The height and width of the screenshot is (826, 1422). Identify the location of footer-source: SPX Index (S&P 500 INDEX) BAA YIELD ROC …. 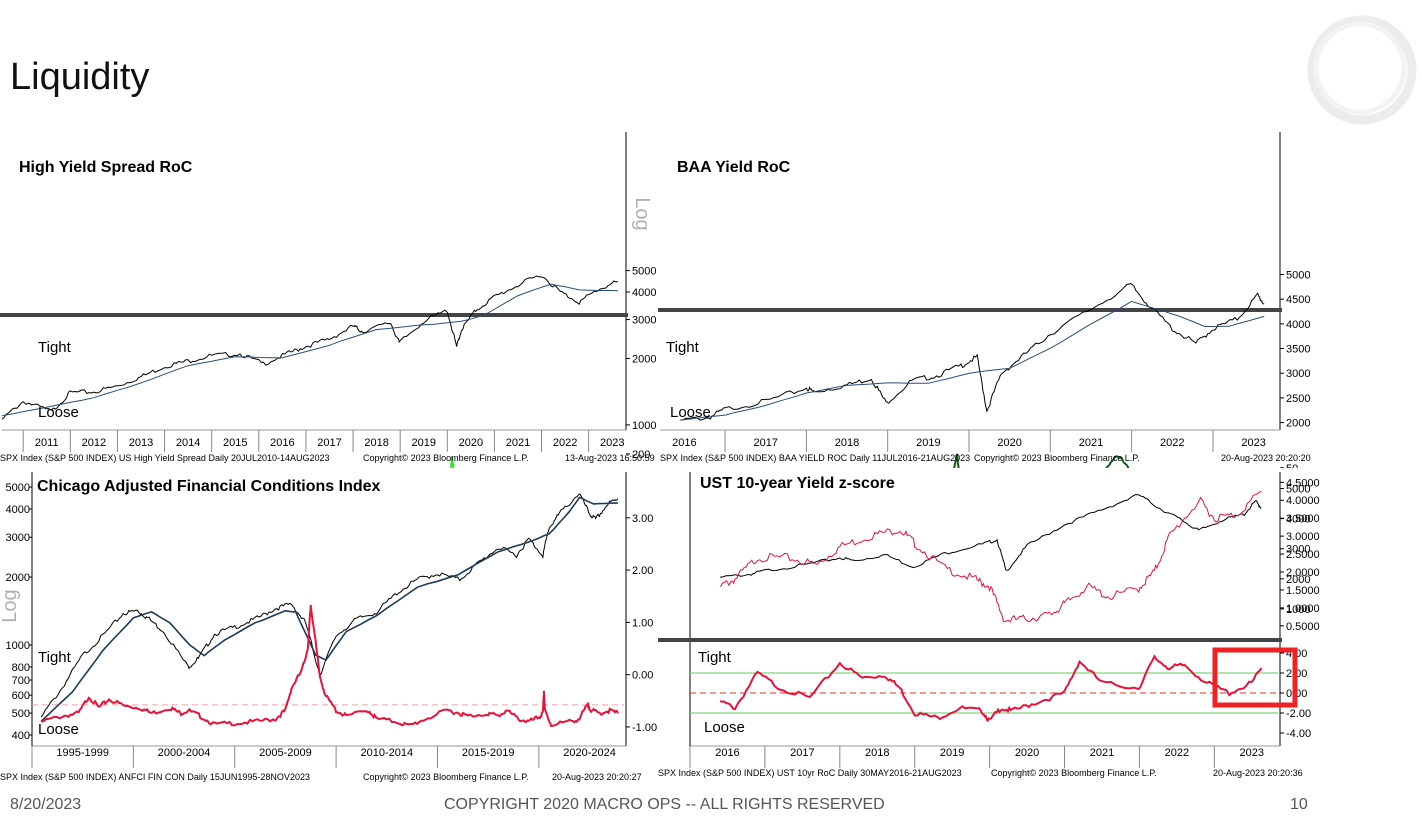
(815, 458).